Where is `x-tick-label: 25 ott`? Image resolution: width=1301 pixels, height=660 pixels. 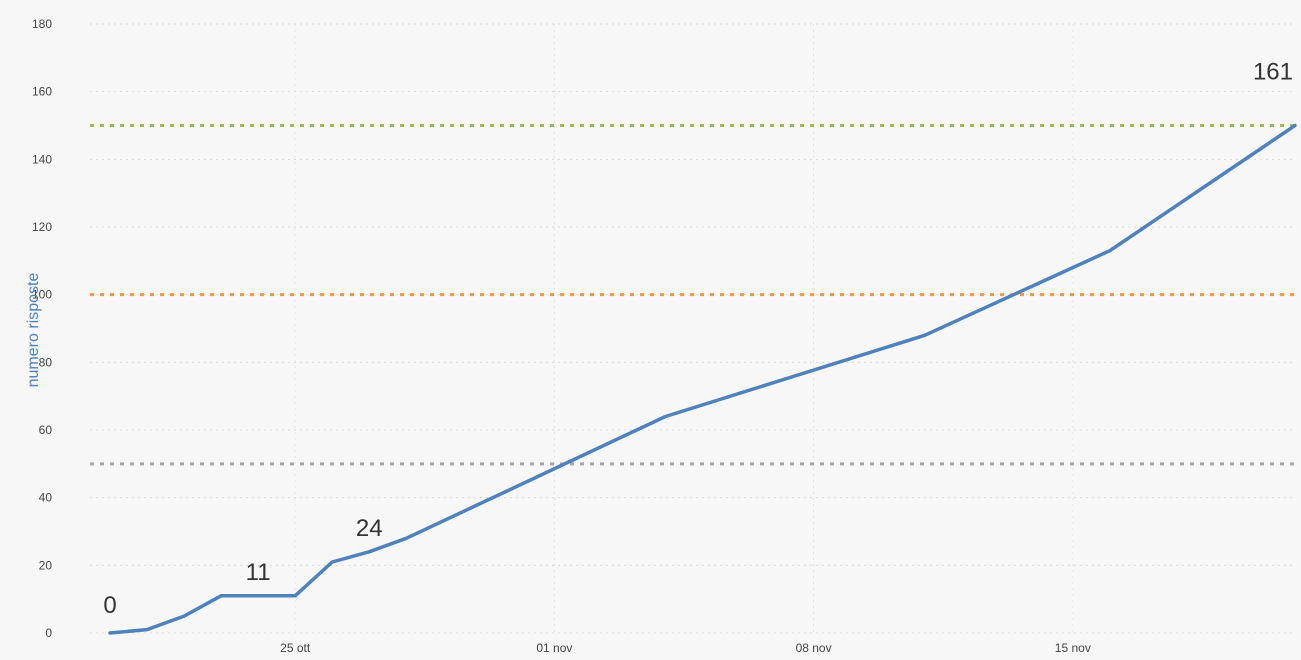
x-tick-label: 25 ott is located at coordinates (295, 648).